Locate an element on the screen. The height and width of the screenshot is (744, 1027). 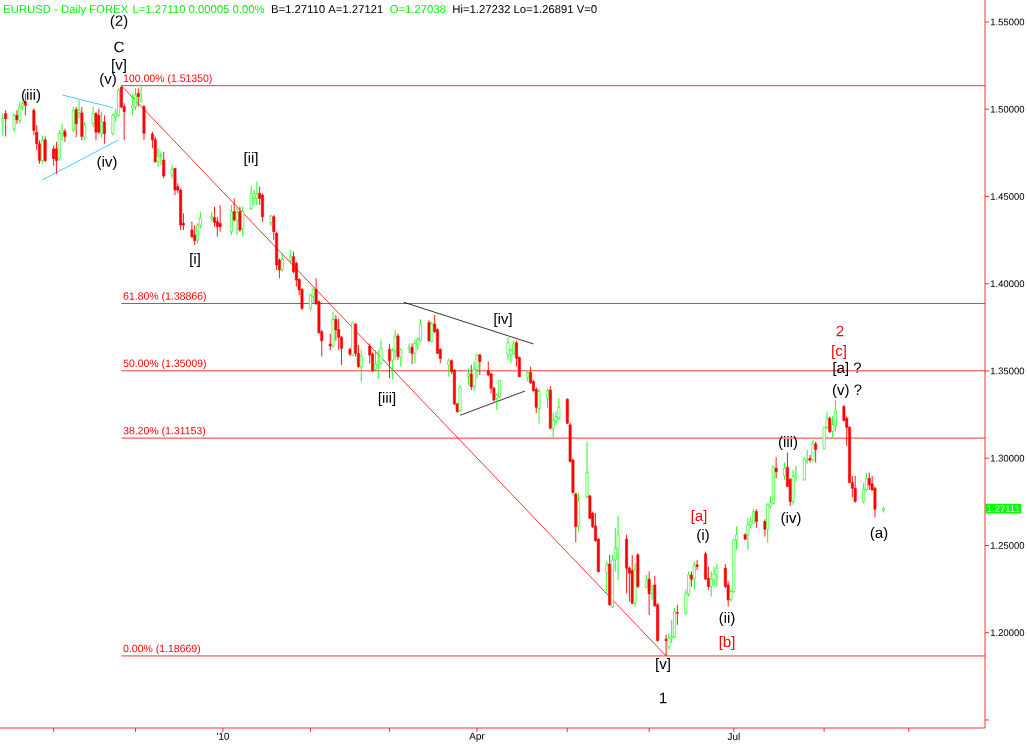
y-tick-label: 1.40000 is located at coordinates (1007, 284).